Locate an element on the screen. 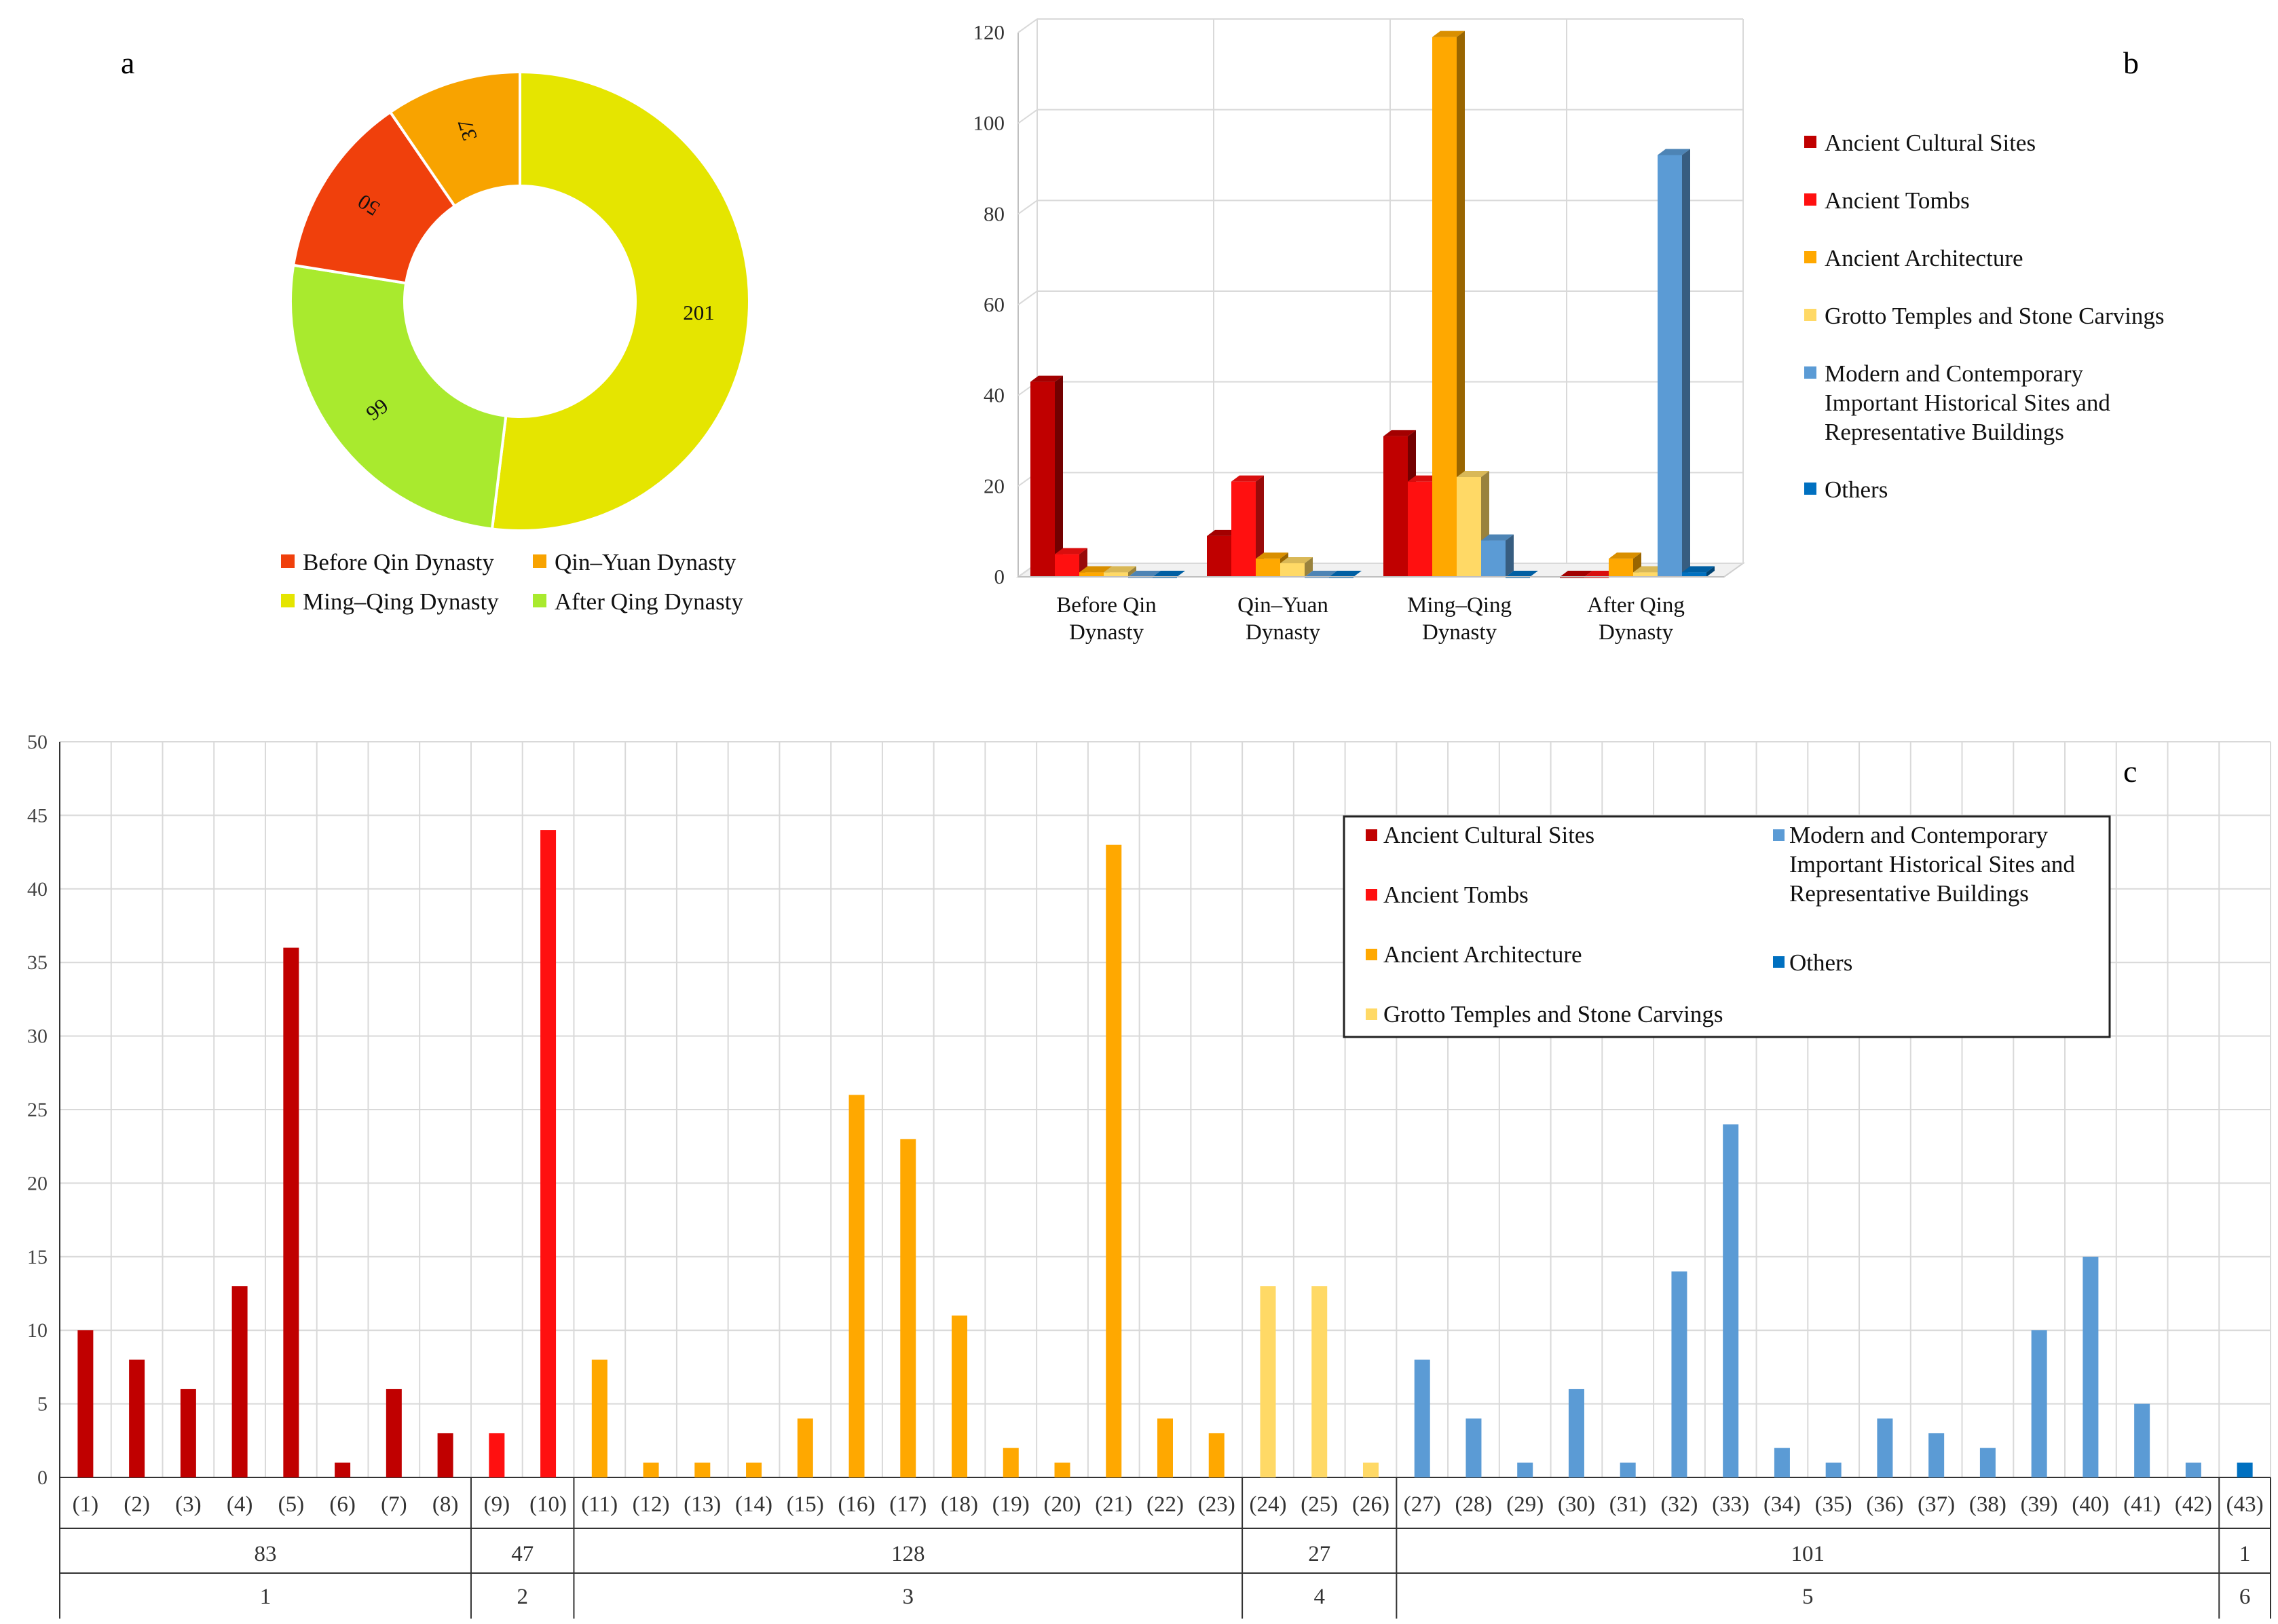 The height and width of the screenshot is (1624, 2278). legend-label: Representative Buildings is located at coordinates (1944, 432).